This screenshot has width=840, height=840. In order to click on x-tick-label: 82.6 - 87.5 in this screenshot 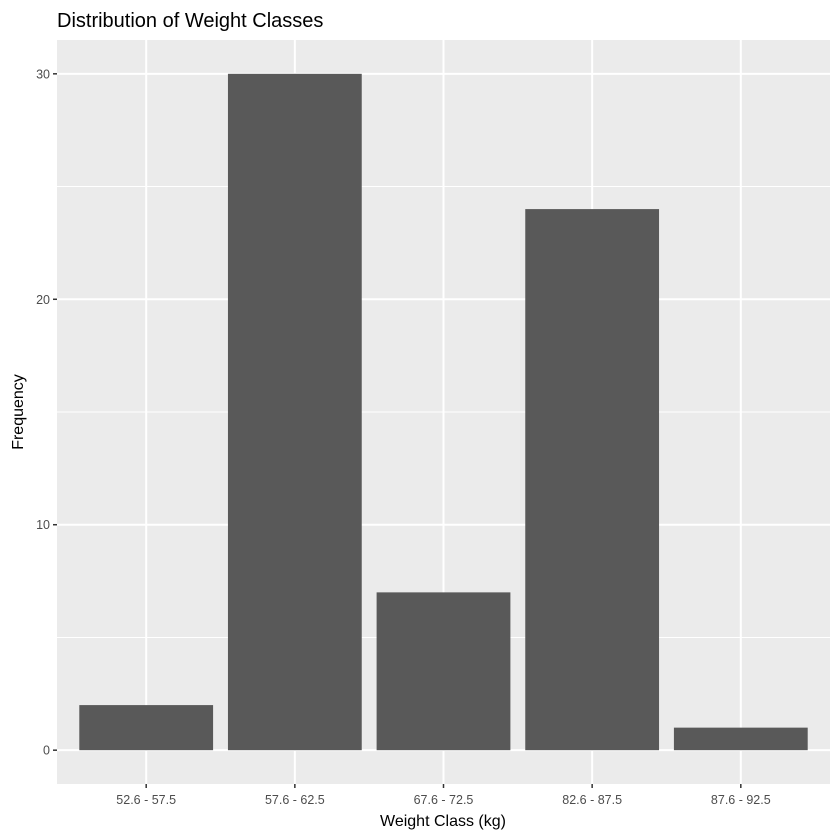, I will do `click(592, 800)`.